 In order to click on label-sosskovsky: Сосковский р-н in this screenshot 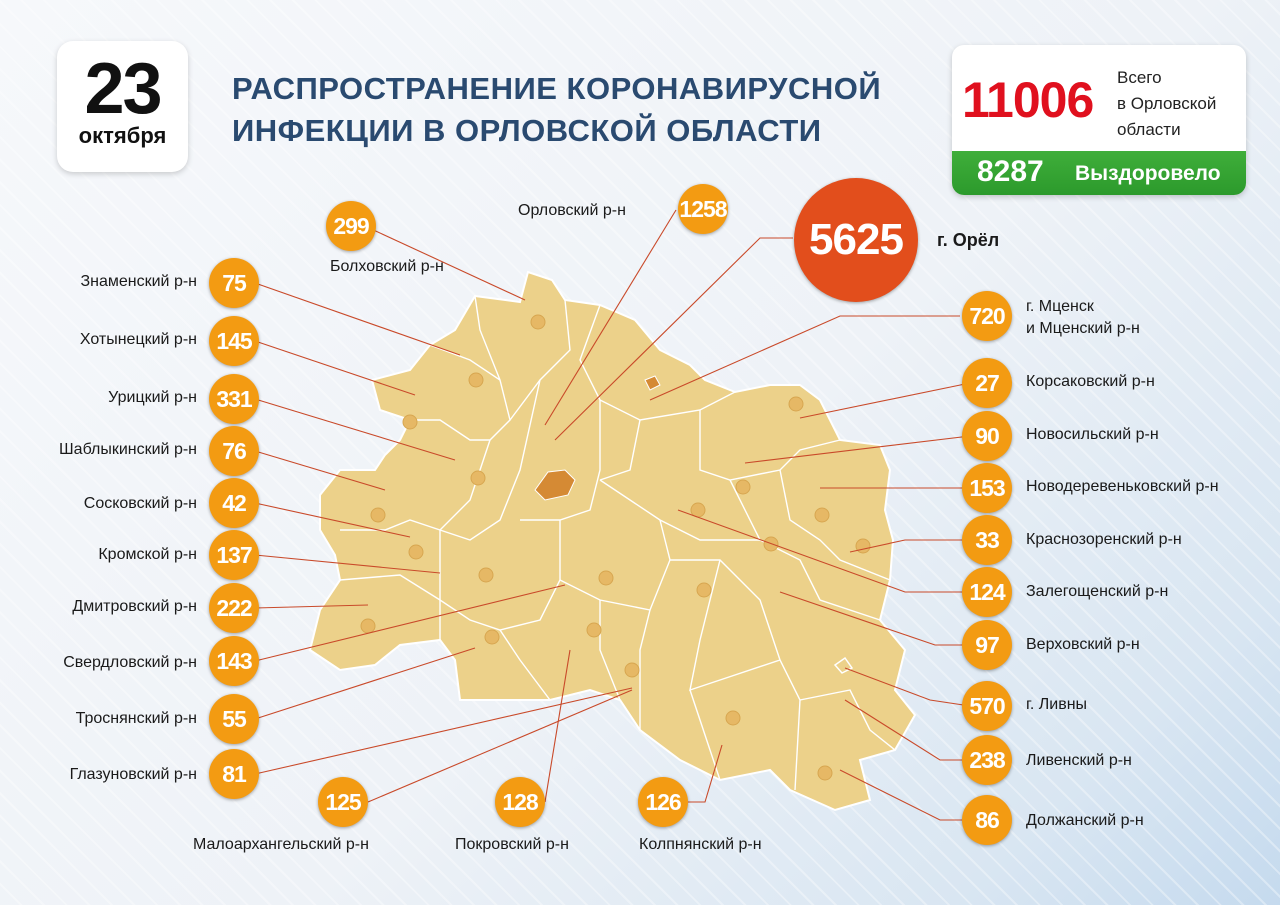, I will do `click(140, 503)`.